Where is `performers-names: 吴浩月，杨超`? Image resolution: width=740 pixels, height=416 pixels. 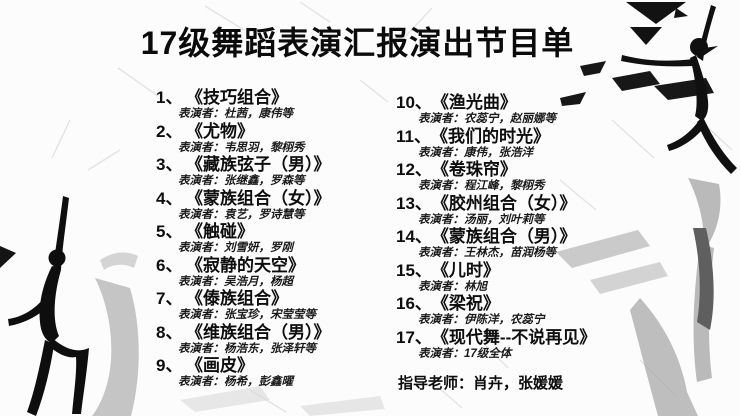 performers-names: 吴浩月，杨超 is located at coordinates (258, 281).